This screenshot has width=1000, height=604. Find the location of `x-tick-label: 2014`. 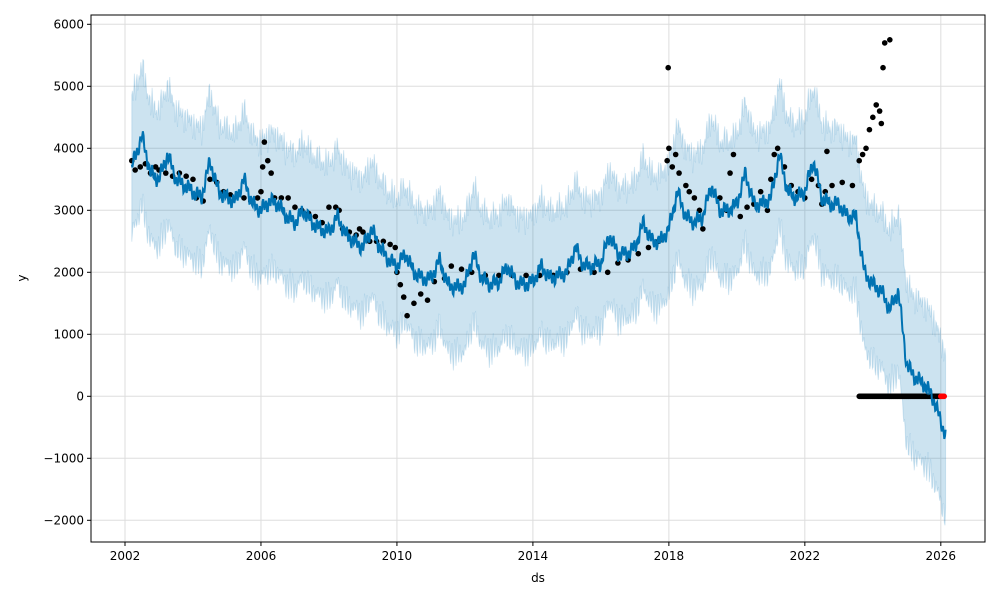

x-tick-label: 2014 is located at coordinates (533, 556).